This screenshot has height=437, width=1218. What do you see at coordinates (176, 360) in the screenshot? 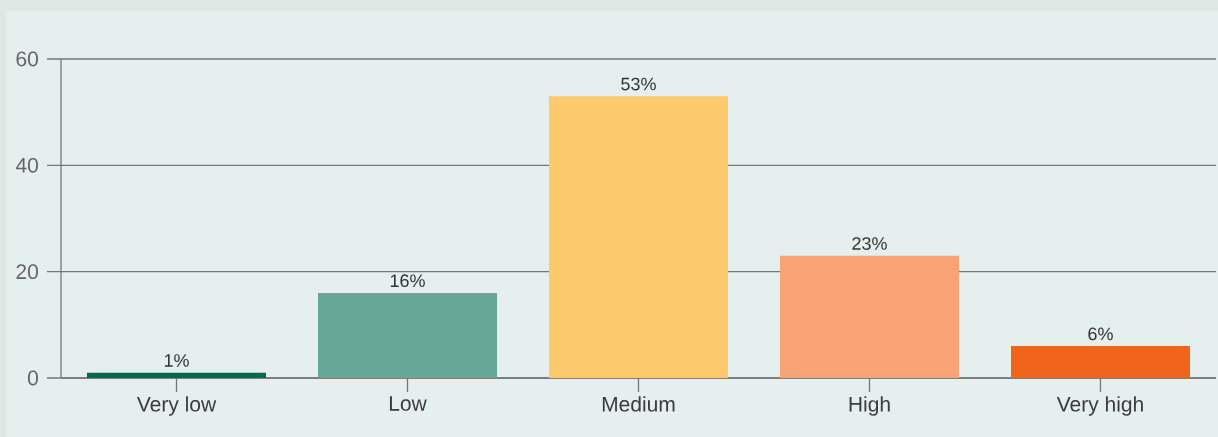
I see `data-label: 1%` at bounding box center [176, 360].